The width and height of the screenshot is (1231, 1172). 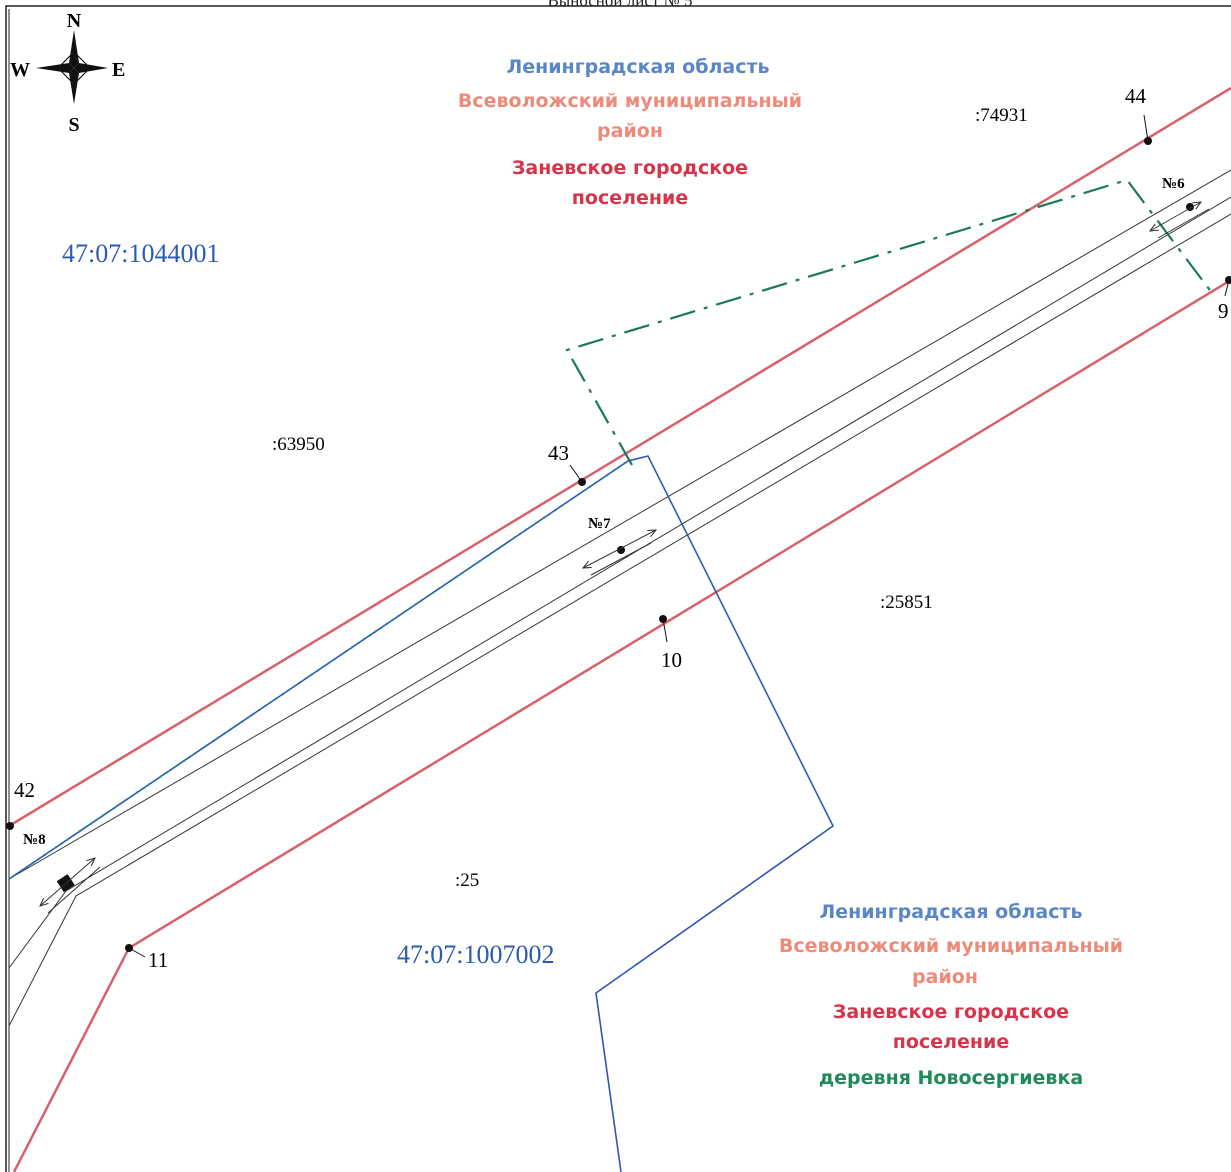 I want to click on compass-e: E, so click(x=118, y=70).